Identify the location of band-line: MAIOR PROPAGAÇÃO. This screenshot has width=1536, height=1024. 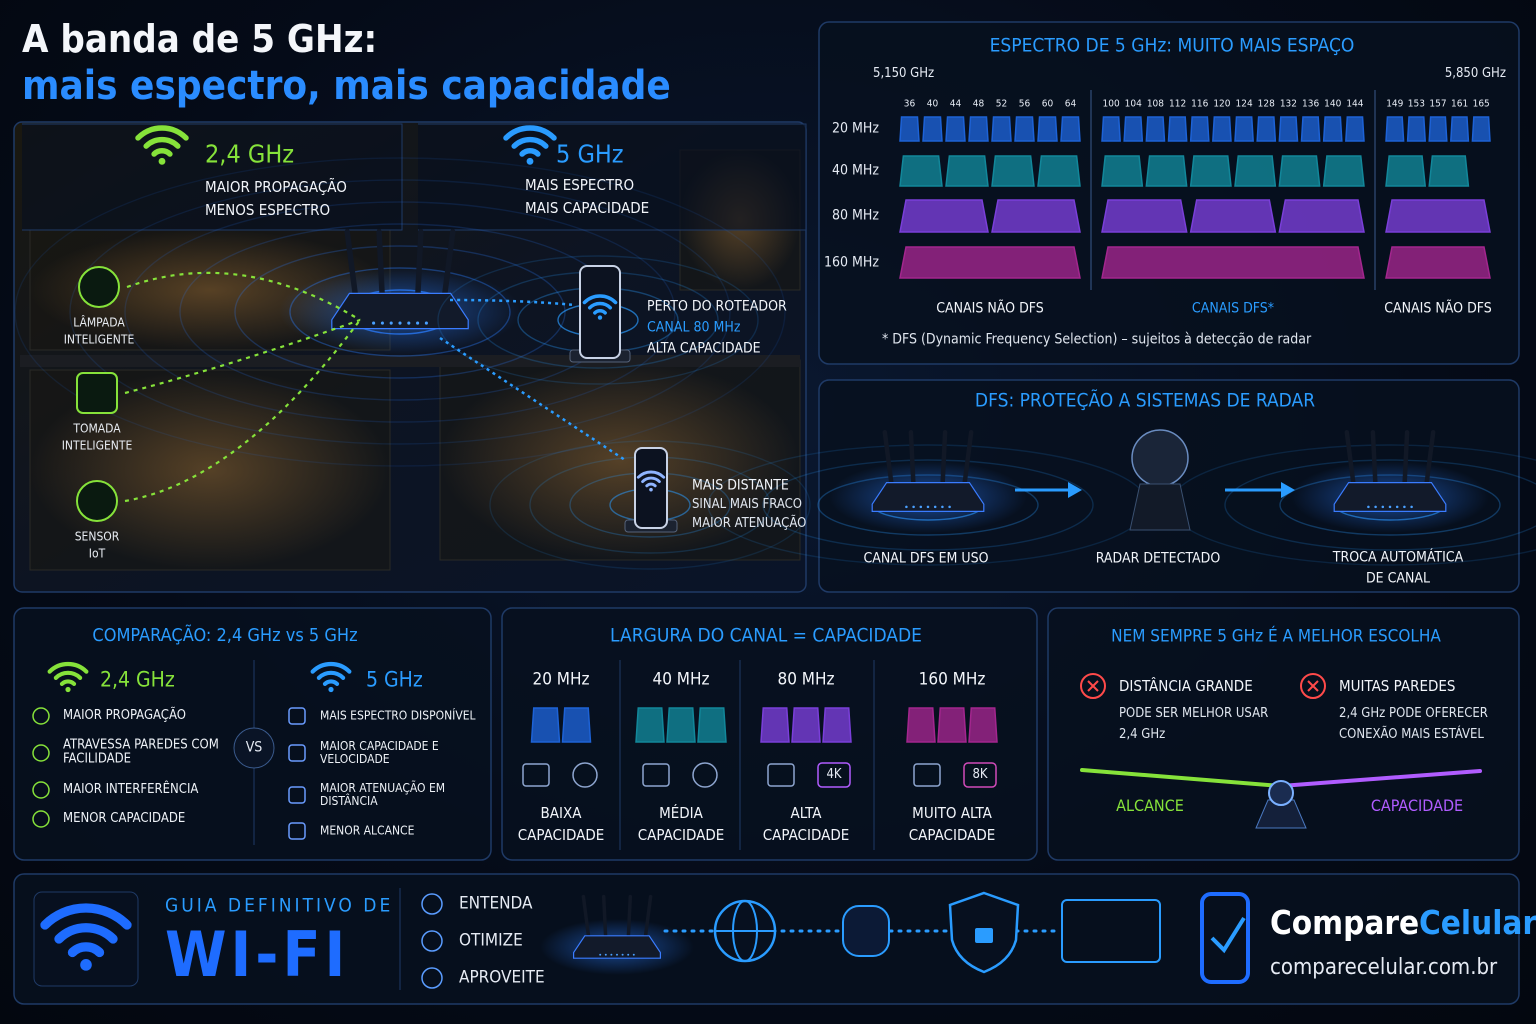
(276, 186).